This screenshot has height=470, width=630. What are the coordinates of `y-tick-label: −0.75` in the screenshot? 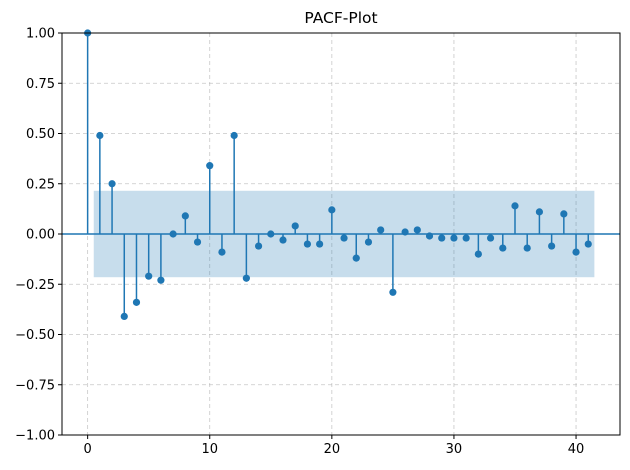 It's located at (35, 385).